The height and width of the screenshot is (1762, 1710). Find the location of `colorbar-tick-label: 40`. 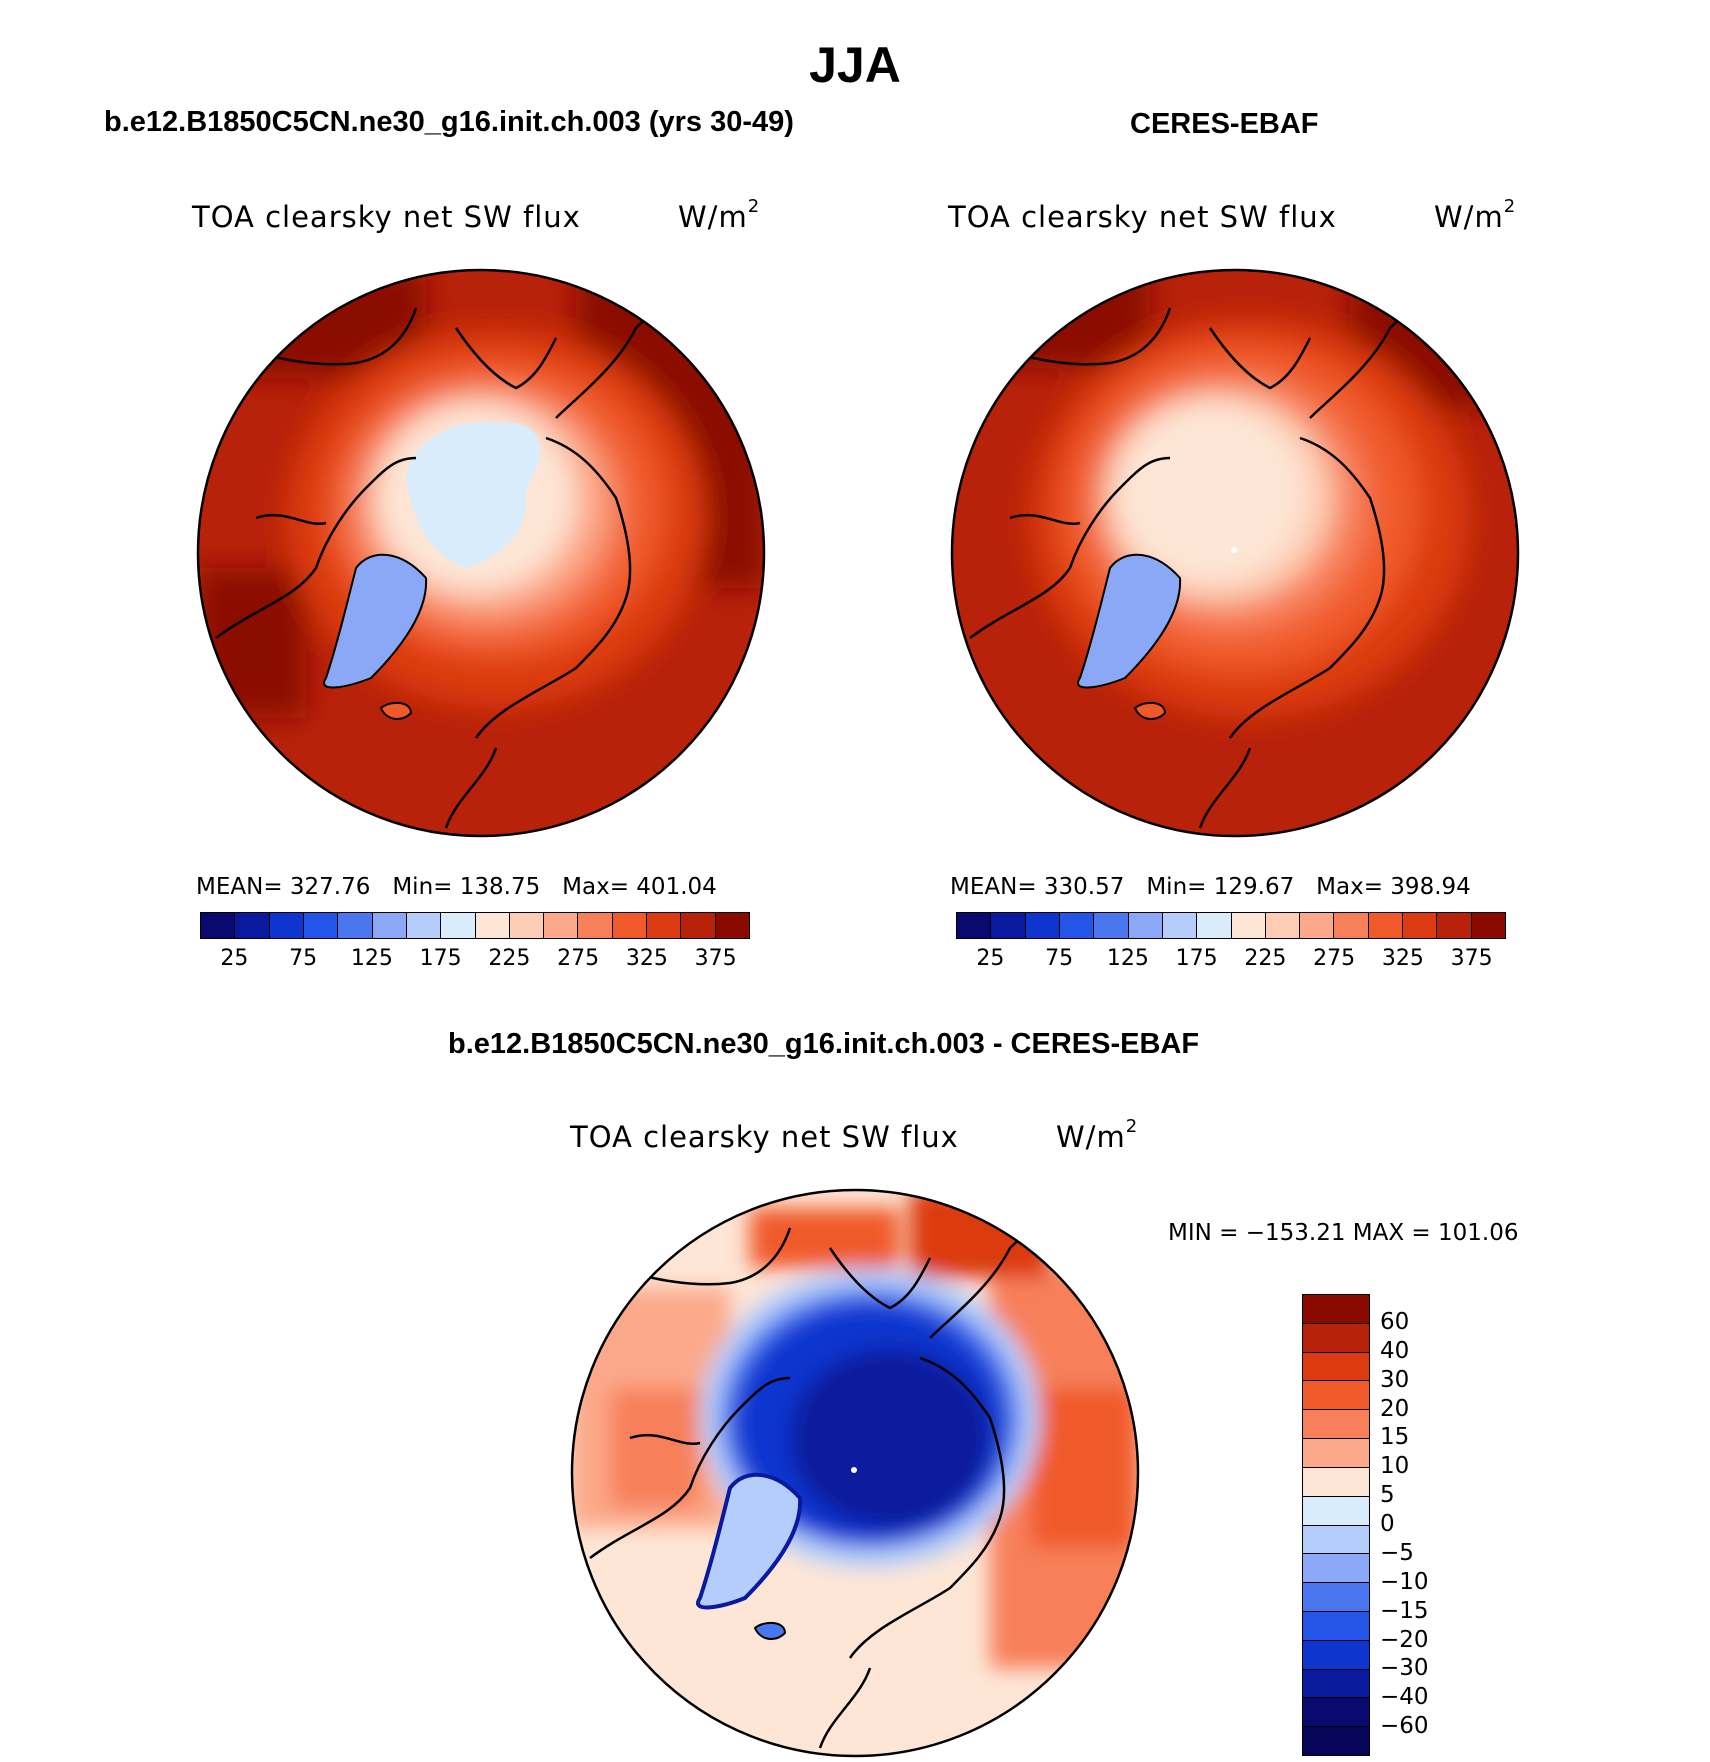

colorbar-tick-label: 40 is located at coordinates (1395, 1350).